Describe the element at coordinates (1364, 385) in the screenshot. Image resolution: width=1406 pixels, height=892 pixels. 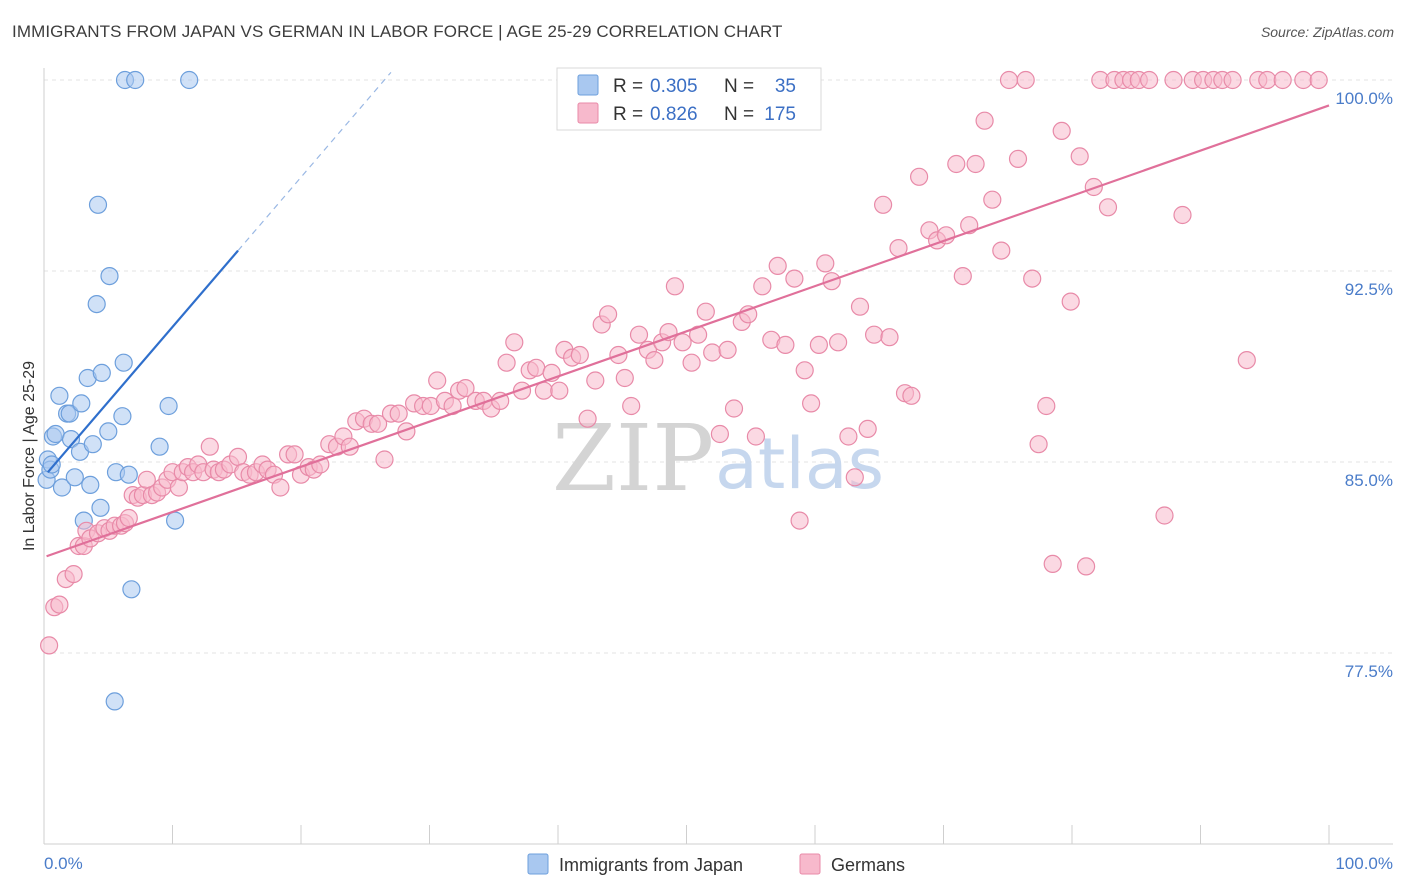
I see `y-tick-labels: 77.5%85.0%92.5%100.0%` at that location.